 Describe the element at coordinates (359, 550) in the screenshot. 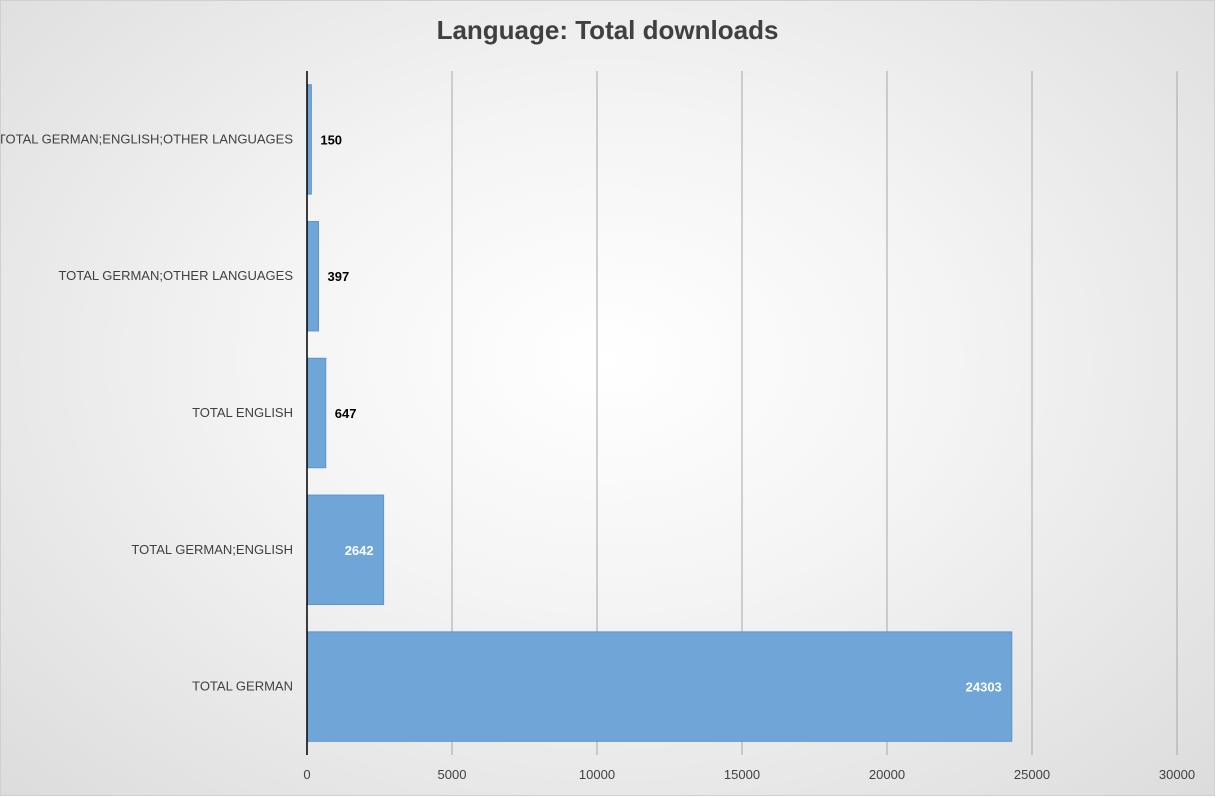

I see `data-label: 2642` at that location.